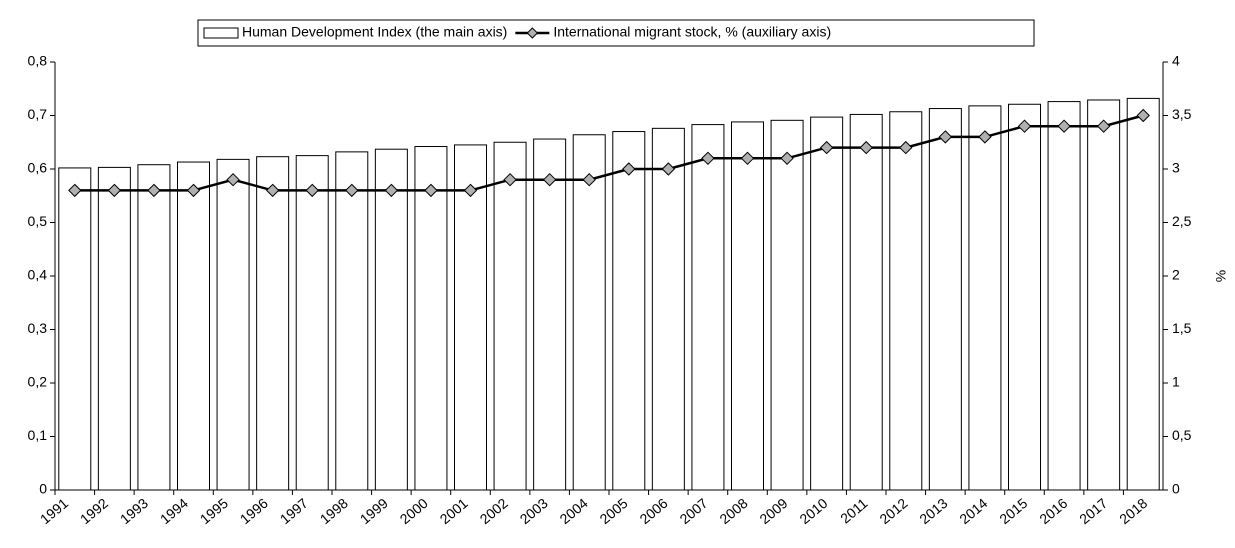 The width and height of the screenshot is (1235, 548). What do you see at coordinates (174, 511) in the screenshot?
I see `x-tick-label: 1994` at bounding box center [174, 511].